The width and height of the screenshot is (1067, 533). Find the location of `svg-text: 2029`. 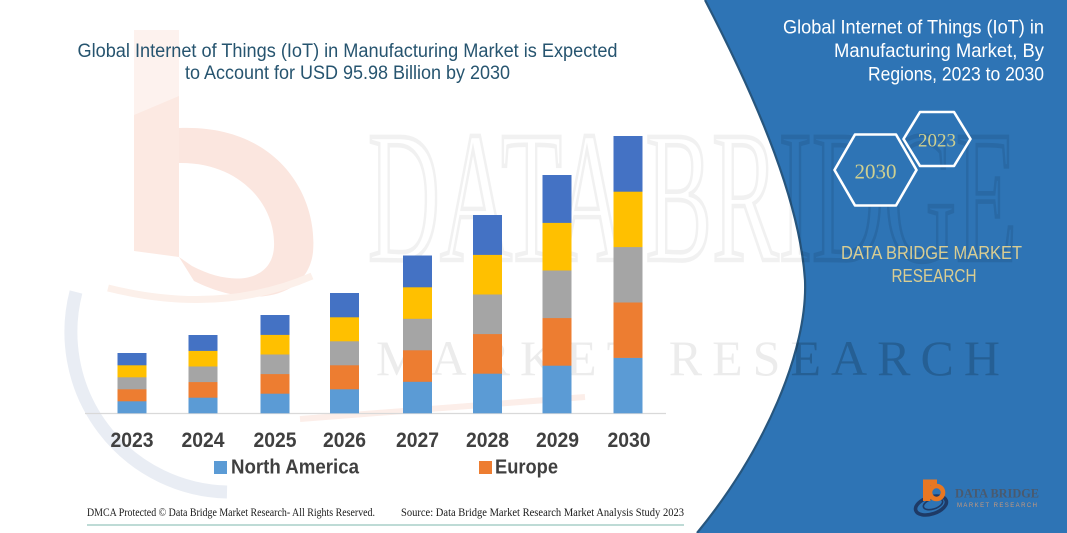

svg-text: 2029 is located at coordinates (557, 440).